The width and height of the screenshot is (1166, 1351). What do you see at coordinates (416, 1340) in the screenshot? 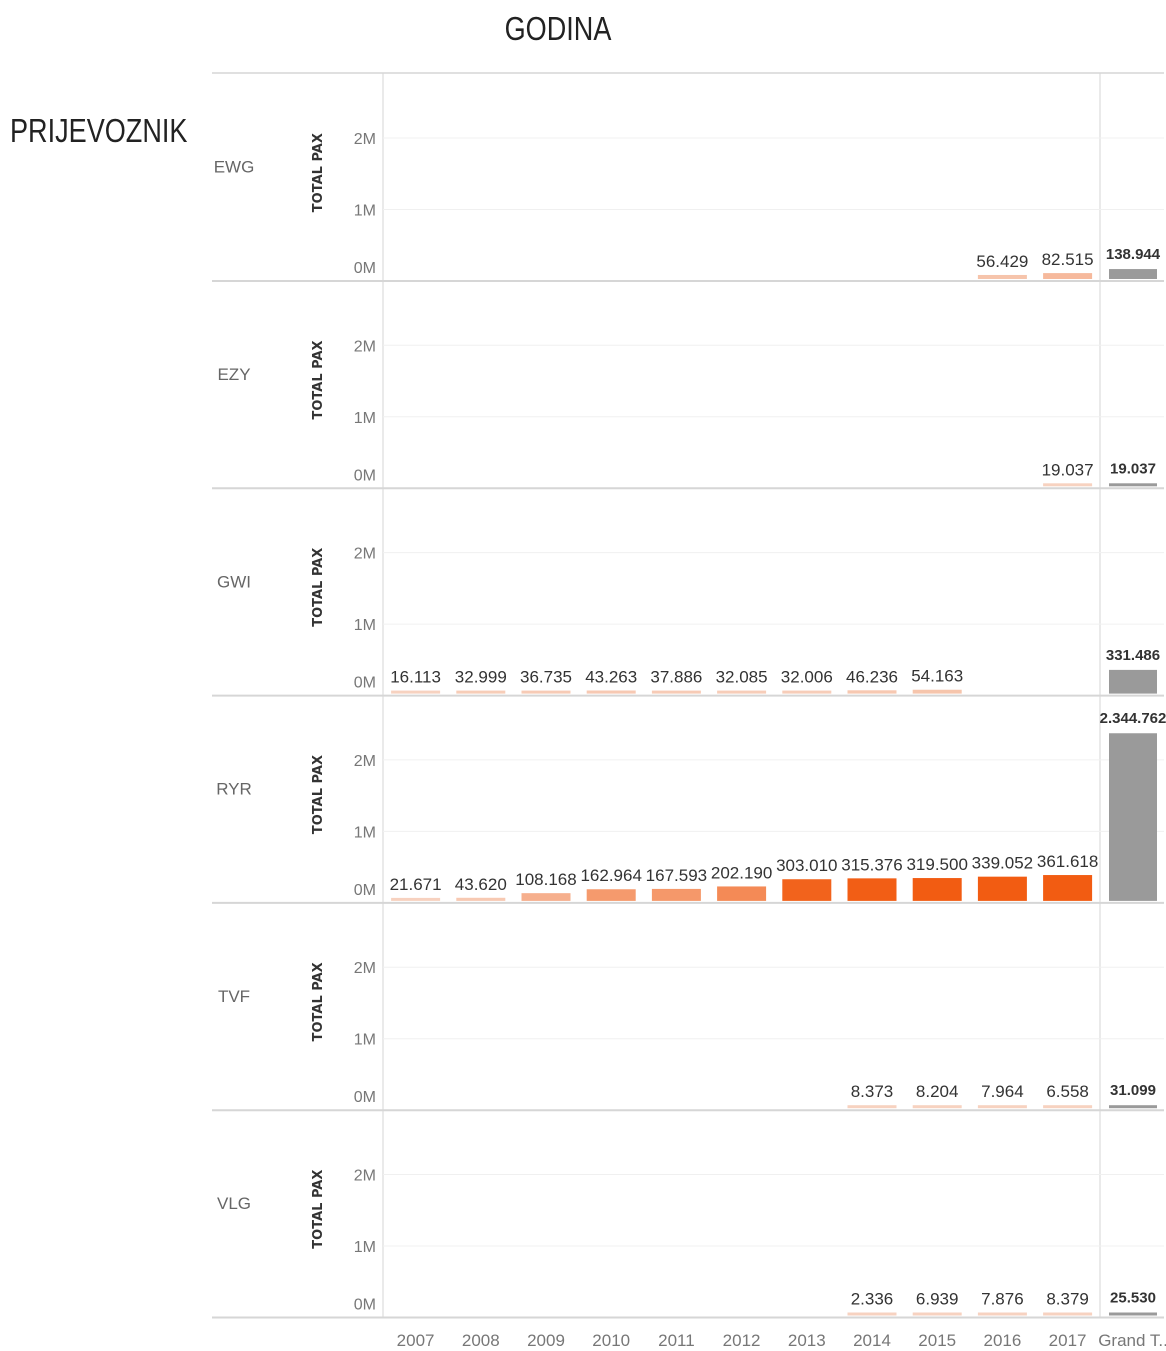
I see `x-tick-label: 2007` at bounding box center [416, 1340].